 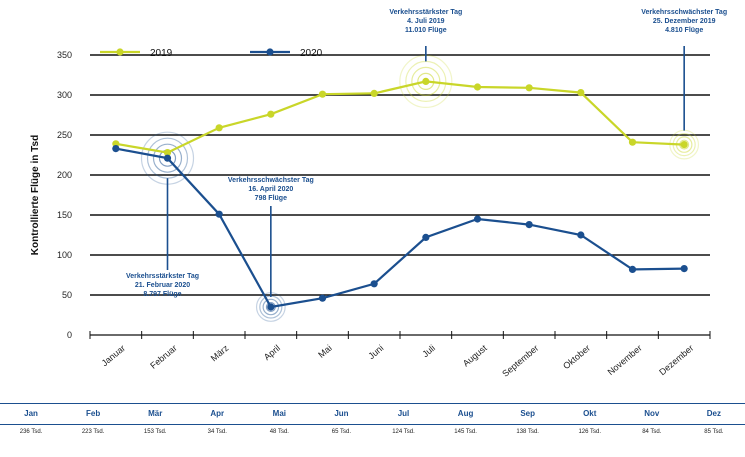 What do you see at coordinates (465, 413) in the screenshot?
I see `table-month: Aug` at bounding box center [465, 413].